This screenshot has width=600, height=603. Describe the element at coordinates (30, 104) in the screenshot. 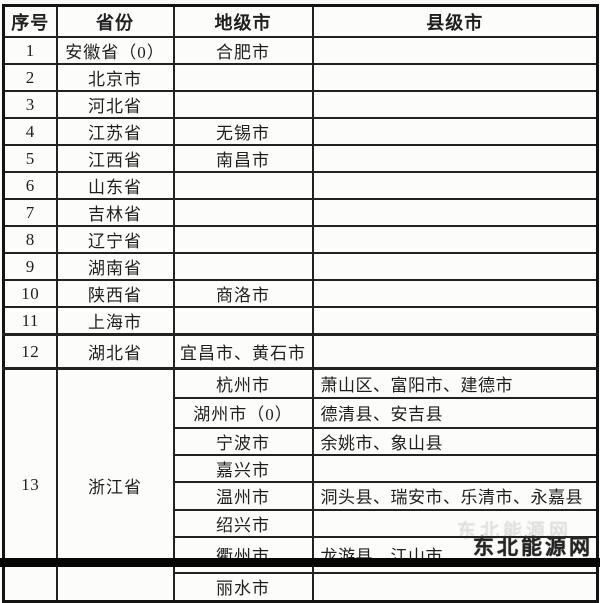

I see `cell-no: 3` at that location.